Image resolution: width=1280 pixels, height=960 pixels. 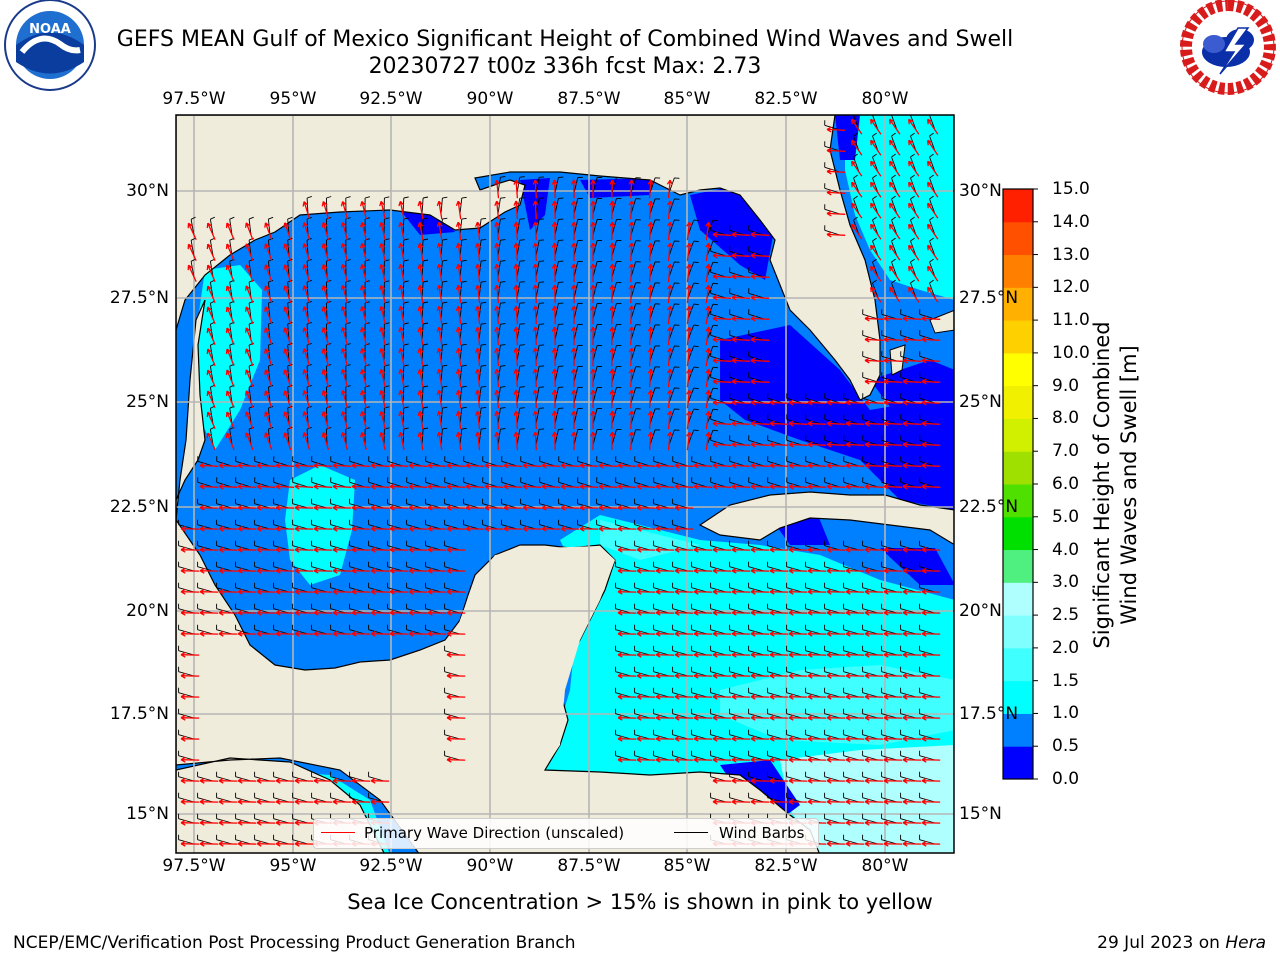 I want to click on colorbar-tick-label: 10.0, so click(x=1071, y=352).